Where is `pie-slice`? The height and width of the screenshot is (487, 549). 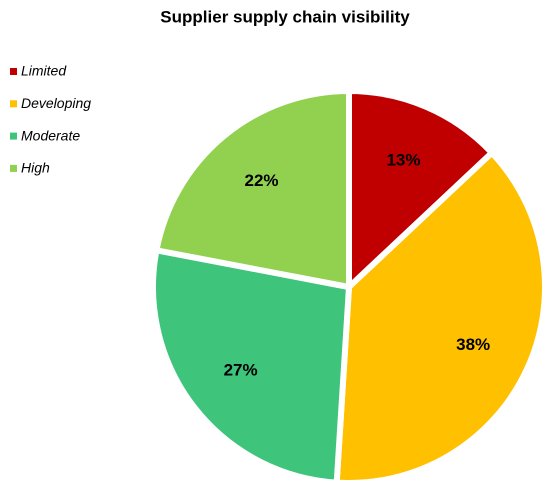 pie-slice is located at coordinates (421, 190).